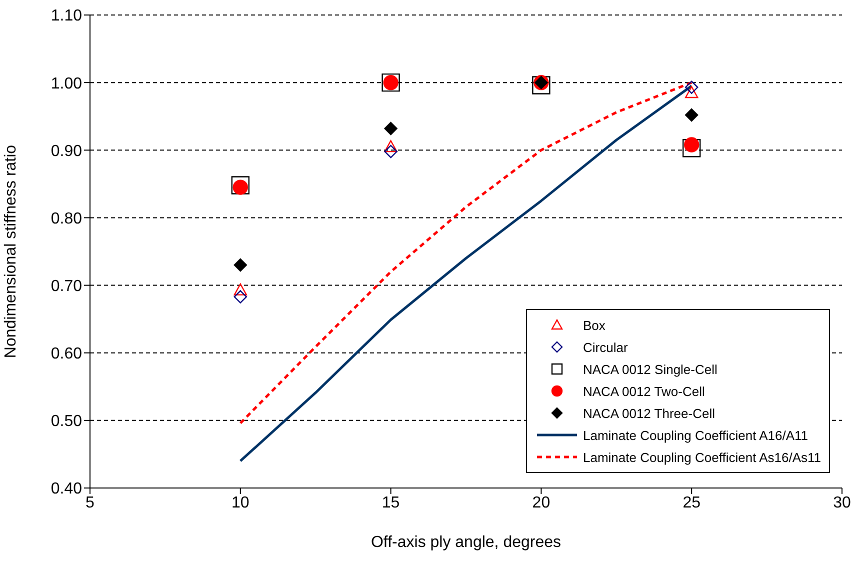 The image size is (852, 565). What do you see at coordinates (11, 251) in the screenshot?
I see `y-axis-title: Nondimensional stiffness ratio` at bounding box center [11, 251].